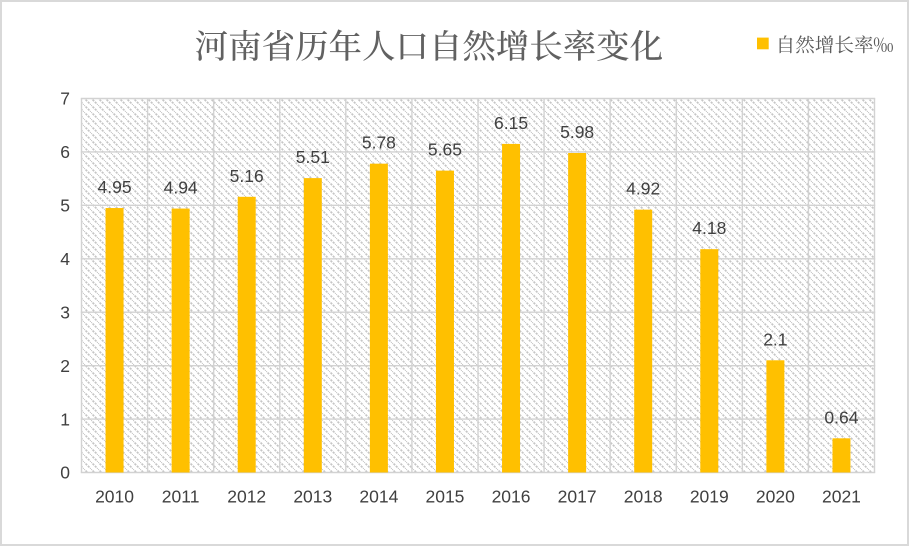 This screenshot has width=909, height=546. I want to click on x-tick-label-2012: 2012, so click(246, 497).